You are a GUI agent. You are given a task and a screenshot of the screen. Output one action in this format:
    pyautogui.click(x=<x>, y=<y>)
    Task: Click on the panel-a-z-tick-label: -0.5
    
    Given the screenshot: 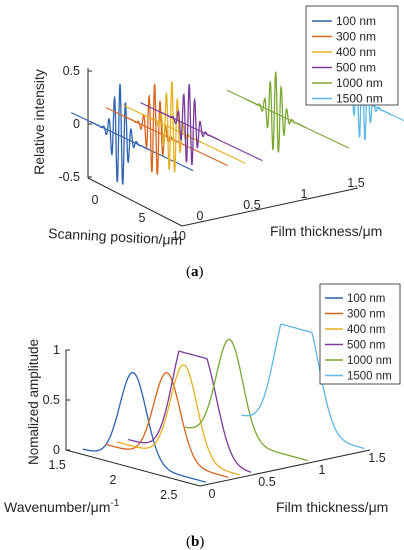 What is the action you would take?
    pyautogui.click(x=69, y=177)
    